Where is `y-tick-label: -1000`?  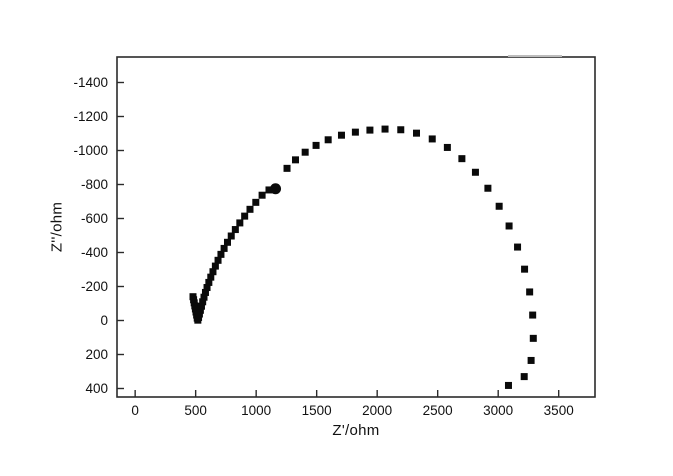
y-tick-label: -1000 is located at coordinates (90, 150).